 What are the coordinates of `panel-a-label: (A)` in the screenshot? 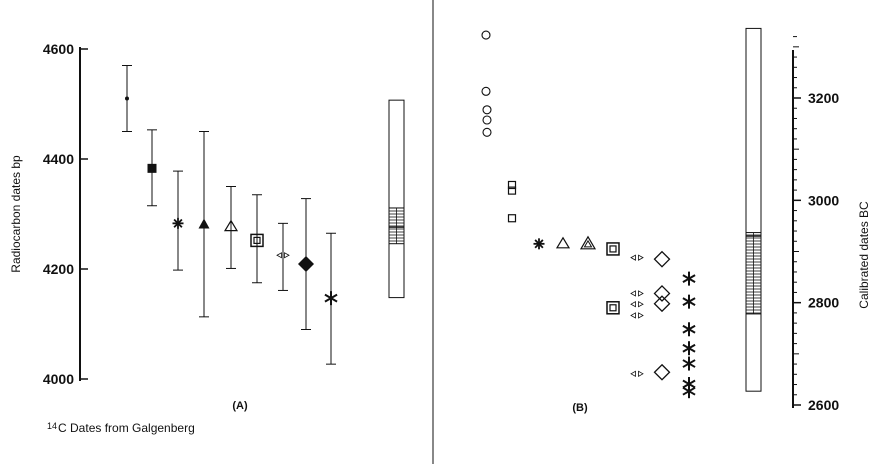 It's located at (240, 406).